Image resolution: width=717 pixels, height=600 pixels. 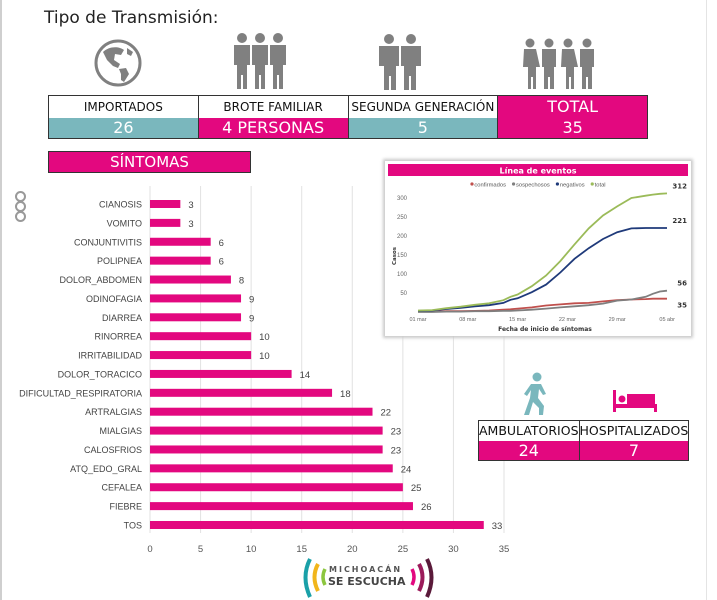 What do you see at coordinates (538, 185) in the screenshot?
I see `legend: confirmados sospechosos negativos total` at bounding box center [538, 185].